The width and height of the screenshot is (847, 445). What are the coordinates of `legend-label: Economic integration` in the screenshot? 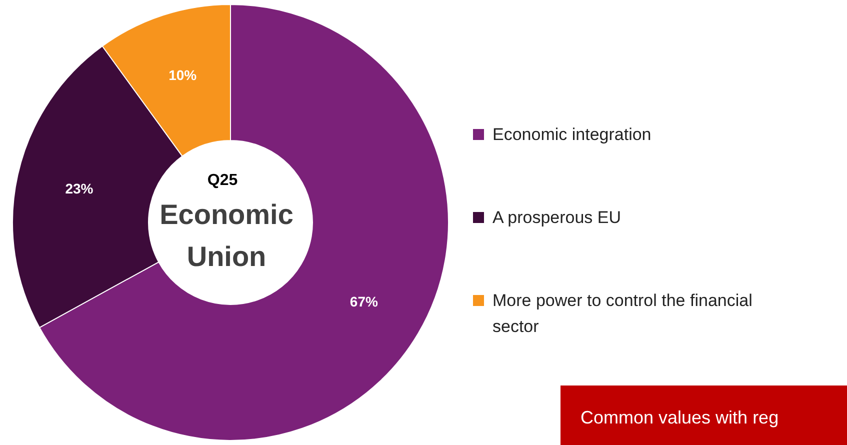 It's located at (572, 134).